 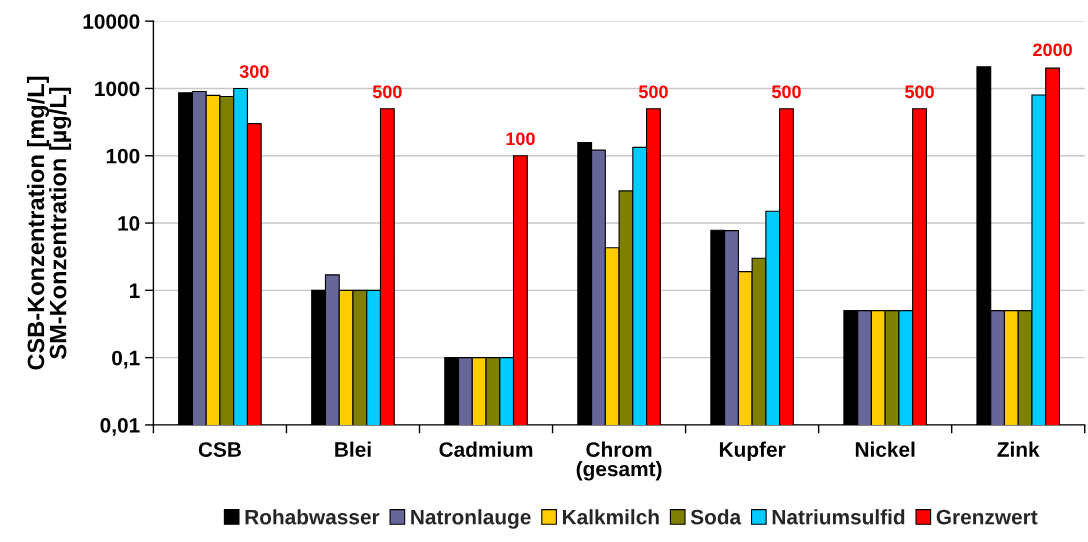 What do you see at coordinates (885, 449) in the screenshot?
I see `x-tick-label: Nickel` at bounding box center [885, 449].